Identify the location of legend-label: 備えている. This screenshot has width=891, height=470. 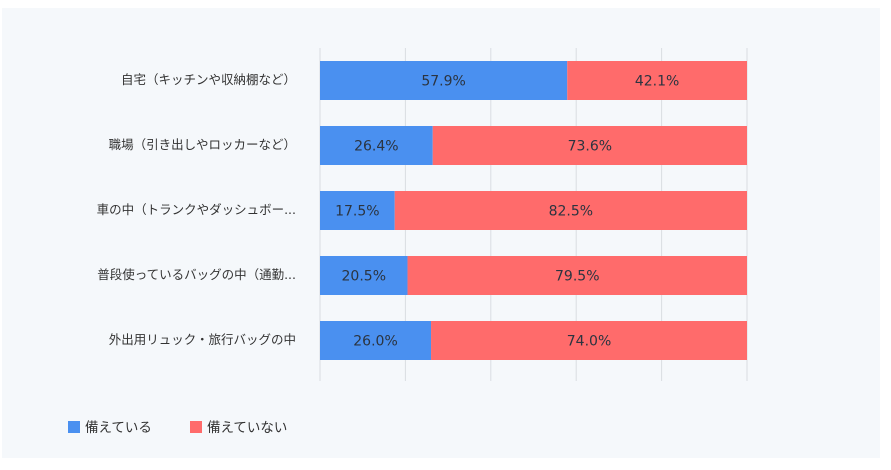
(118, 428).